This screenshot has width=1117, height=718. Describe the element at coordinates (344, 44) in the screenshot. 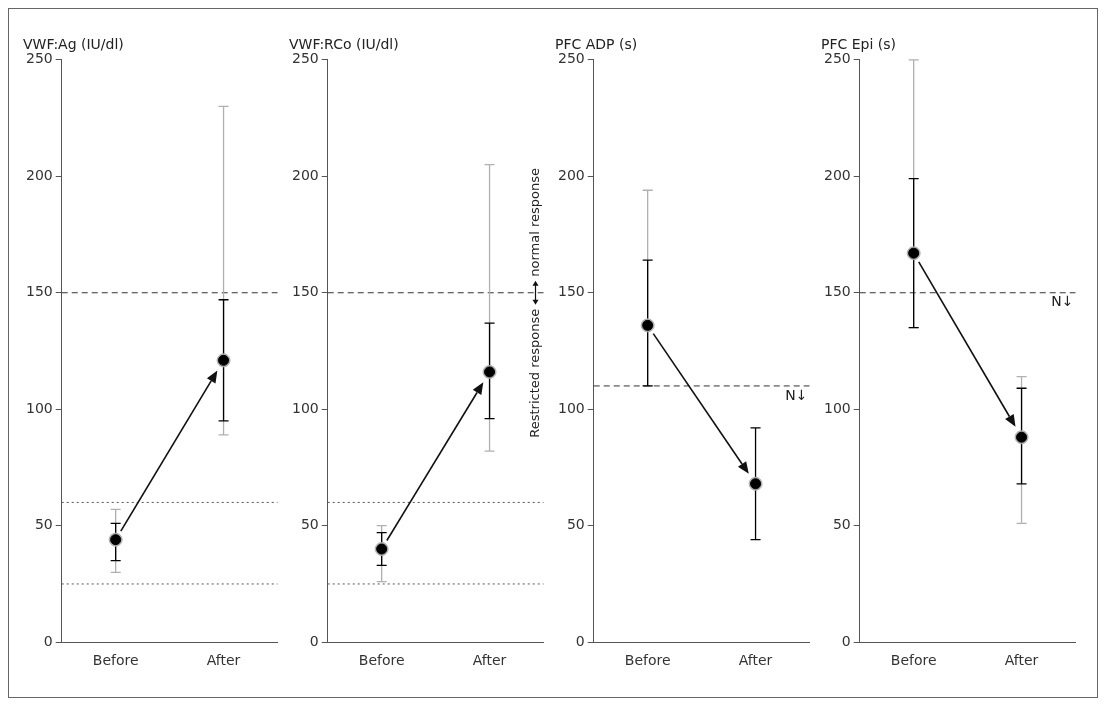

I see `chart-title: VWF:RCo (IU/dl)` at that location.